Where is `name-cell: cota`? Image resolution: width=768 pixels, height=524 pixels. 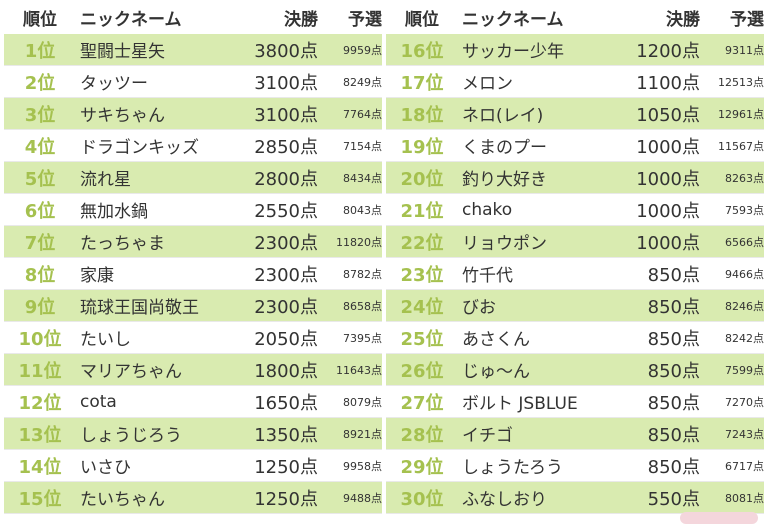 name-cell: cota is located at coordinates (98, 401).